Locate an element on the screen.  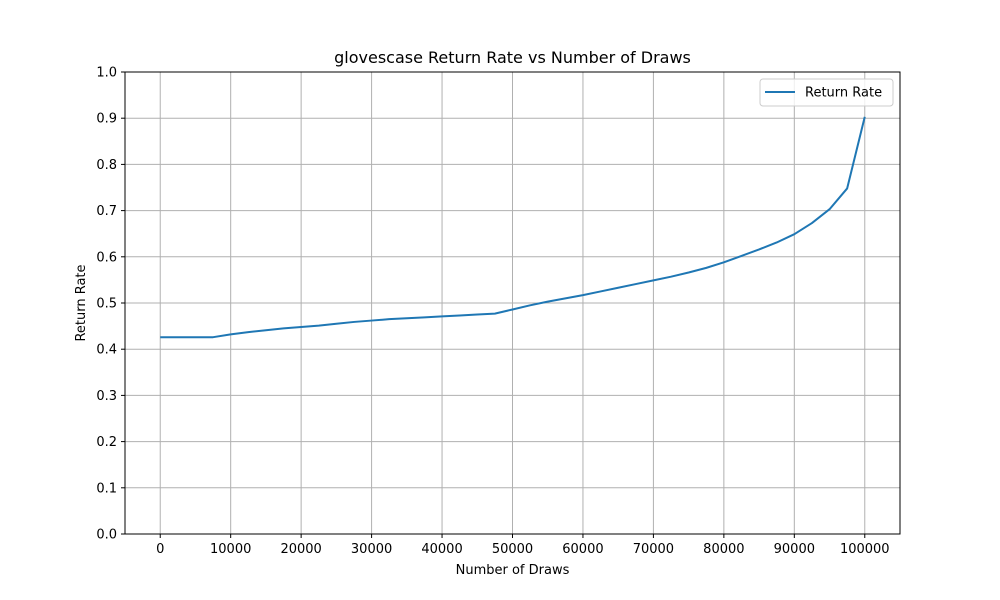
y-tick-label: 0.4 is located at coordinates (106, 350).